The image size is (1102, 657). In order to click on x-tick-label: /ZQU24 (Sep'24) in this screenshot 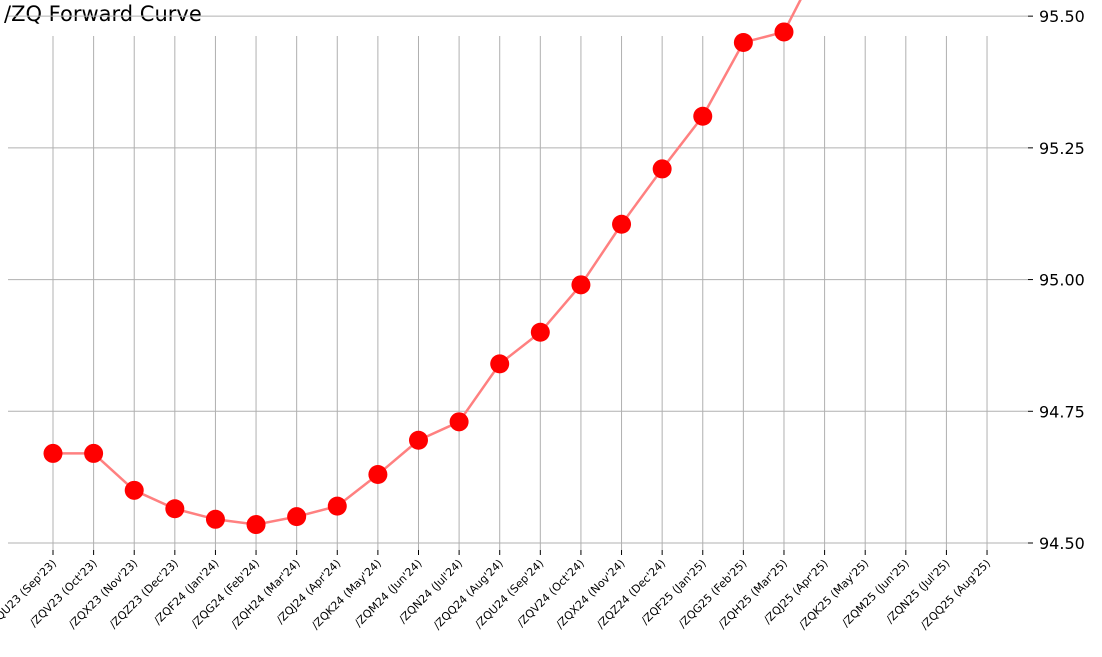, I will do `click(509, 594)`.